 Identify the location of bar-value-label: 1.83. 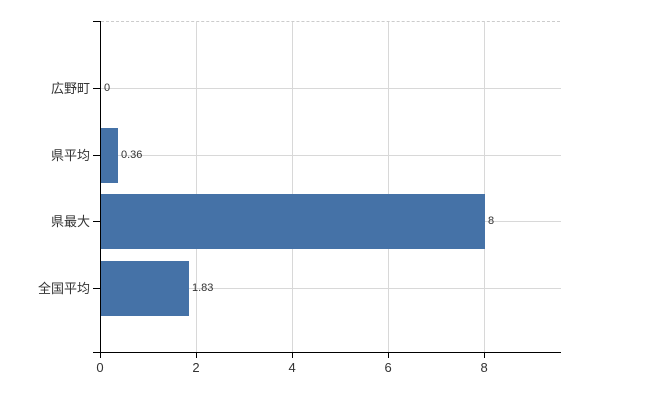
(203, 288).